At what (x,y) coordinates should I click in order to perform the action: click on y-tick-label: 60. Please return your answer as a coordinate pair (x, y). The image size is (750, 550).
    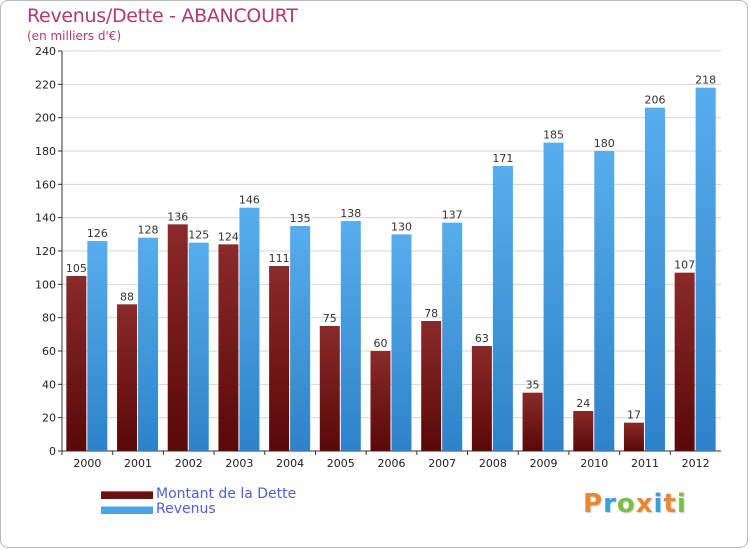
    Looking at the image, I should click on (49, 351).